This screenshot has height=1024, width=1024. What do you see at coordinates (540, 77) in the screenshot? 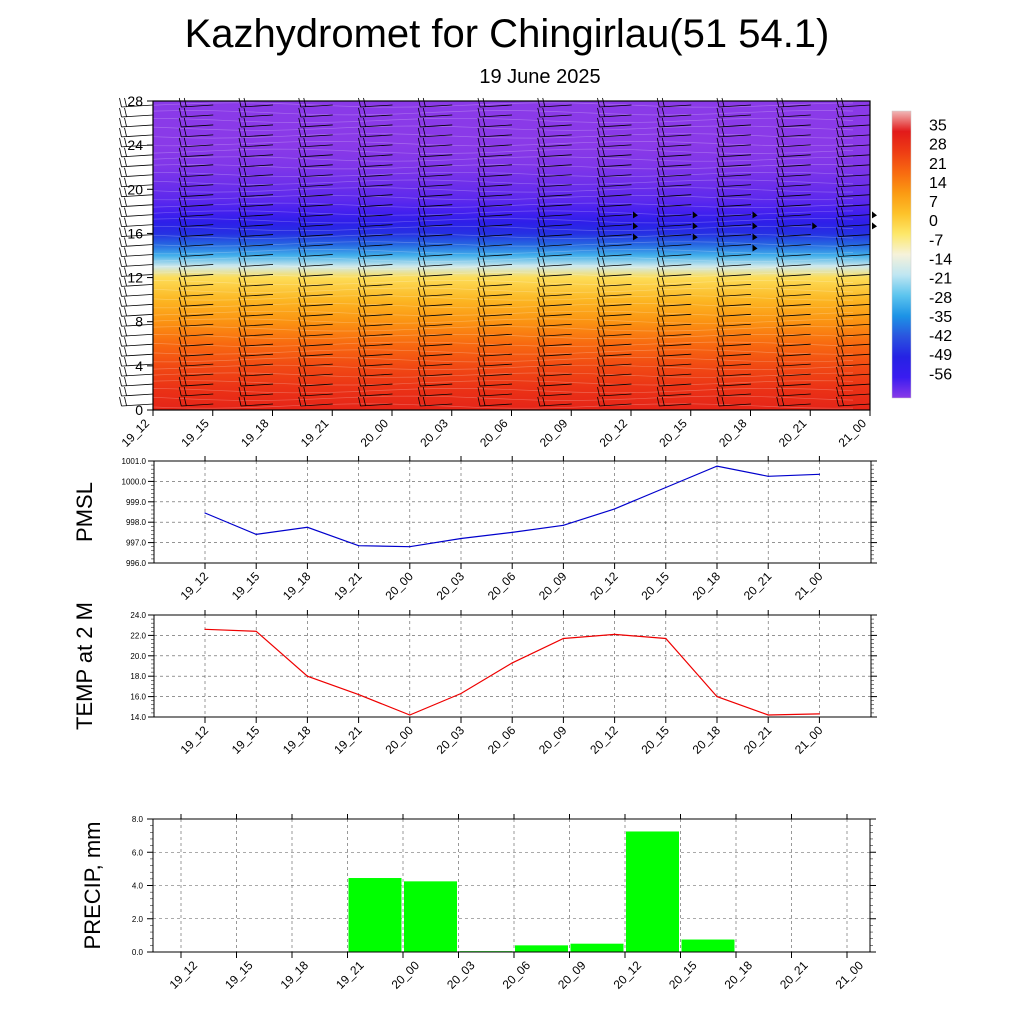
I see `page-subtitle: 19 June 2025` at bounding box center [540, 77].